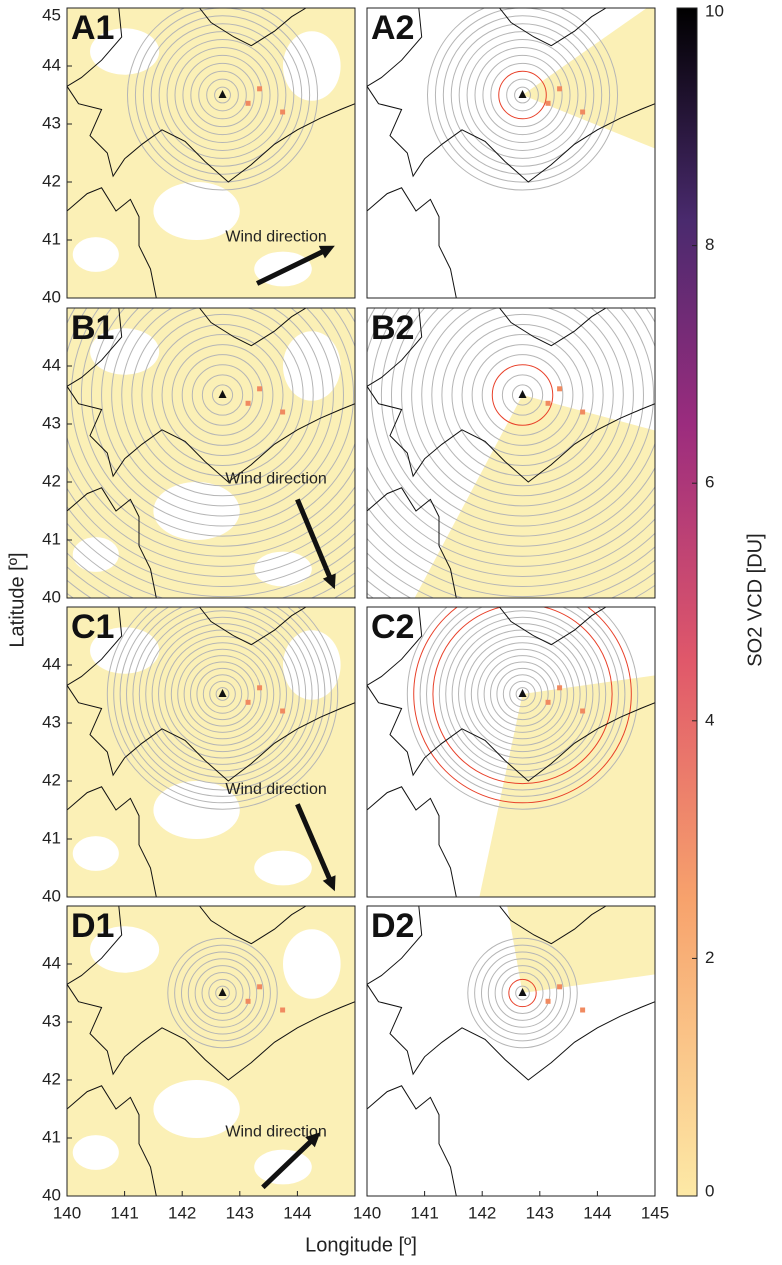  What do you see at coordinates (51, 14) in the screenshot?
I see `y-tick-label: 45` at bounding box center [51, 14].